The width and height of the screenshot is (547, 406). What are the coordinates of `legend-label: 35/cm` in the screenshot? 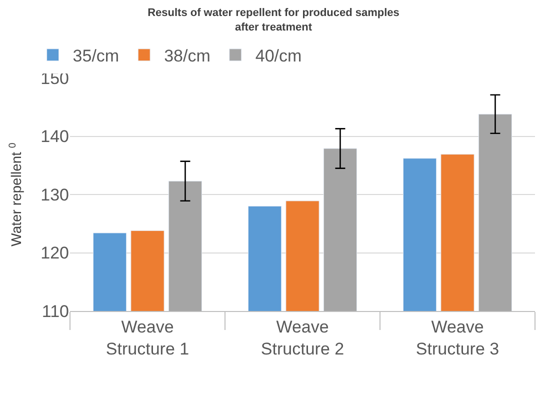 It's located at (96, 56).